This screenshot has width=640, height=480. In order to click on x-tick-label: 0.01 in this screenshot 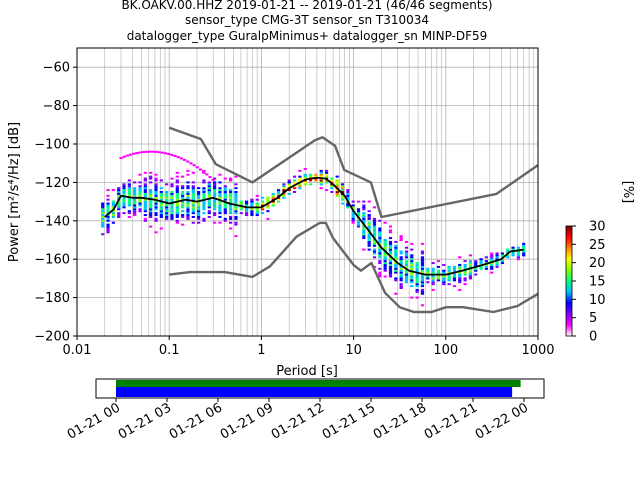, I will do `click(77, 350)`.